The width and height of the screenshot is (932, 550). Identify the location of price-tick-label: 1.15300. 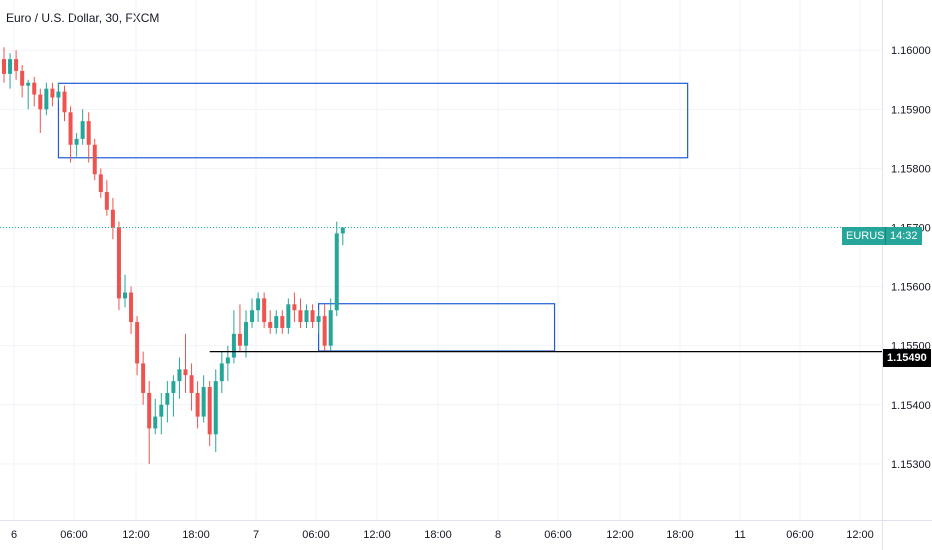
(911, 465).